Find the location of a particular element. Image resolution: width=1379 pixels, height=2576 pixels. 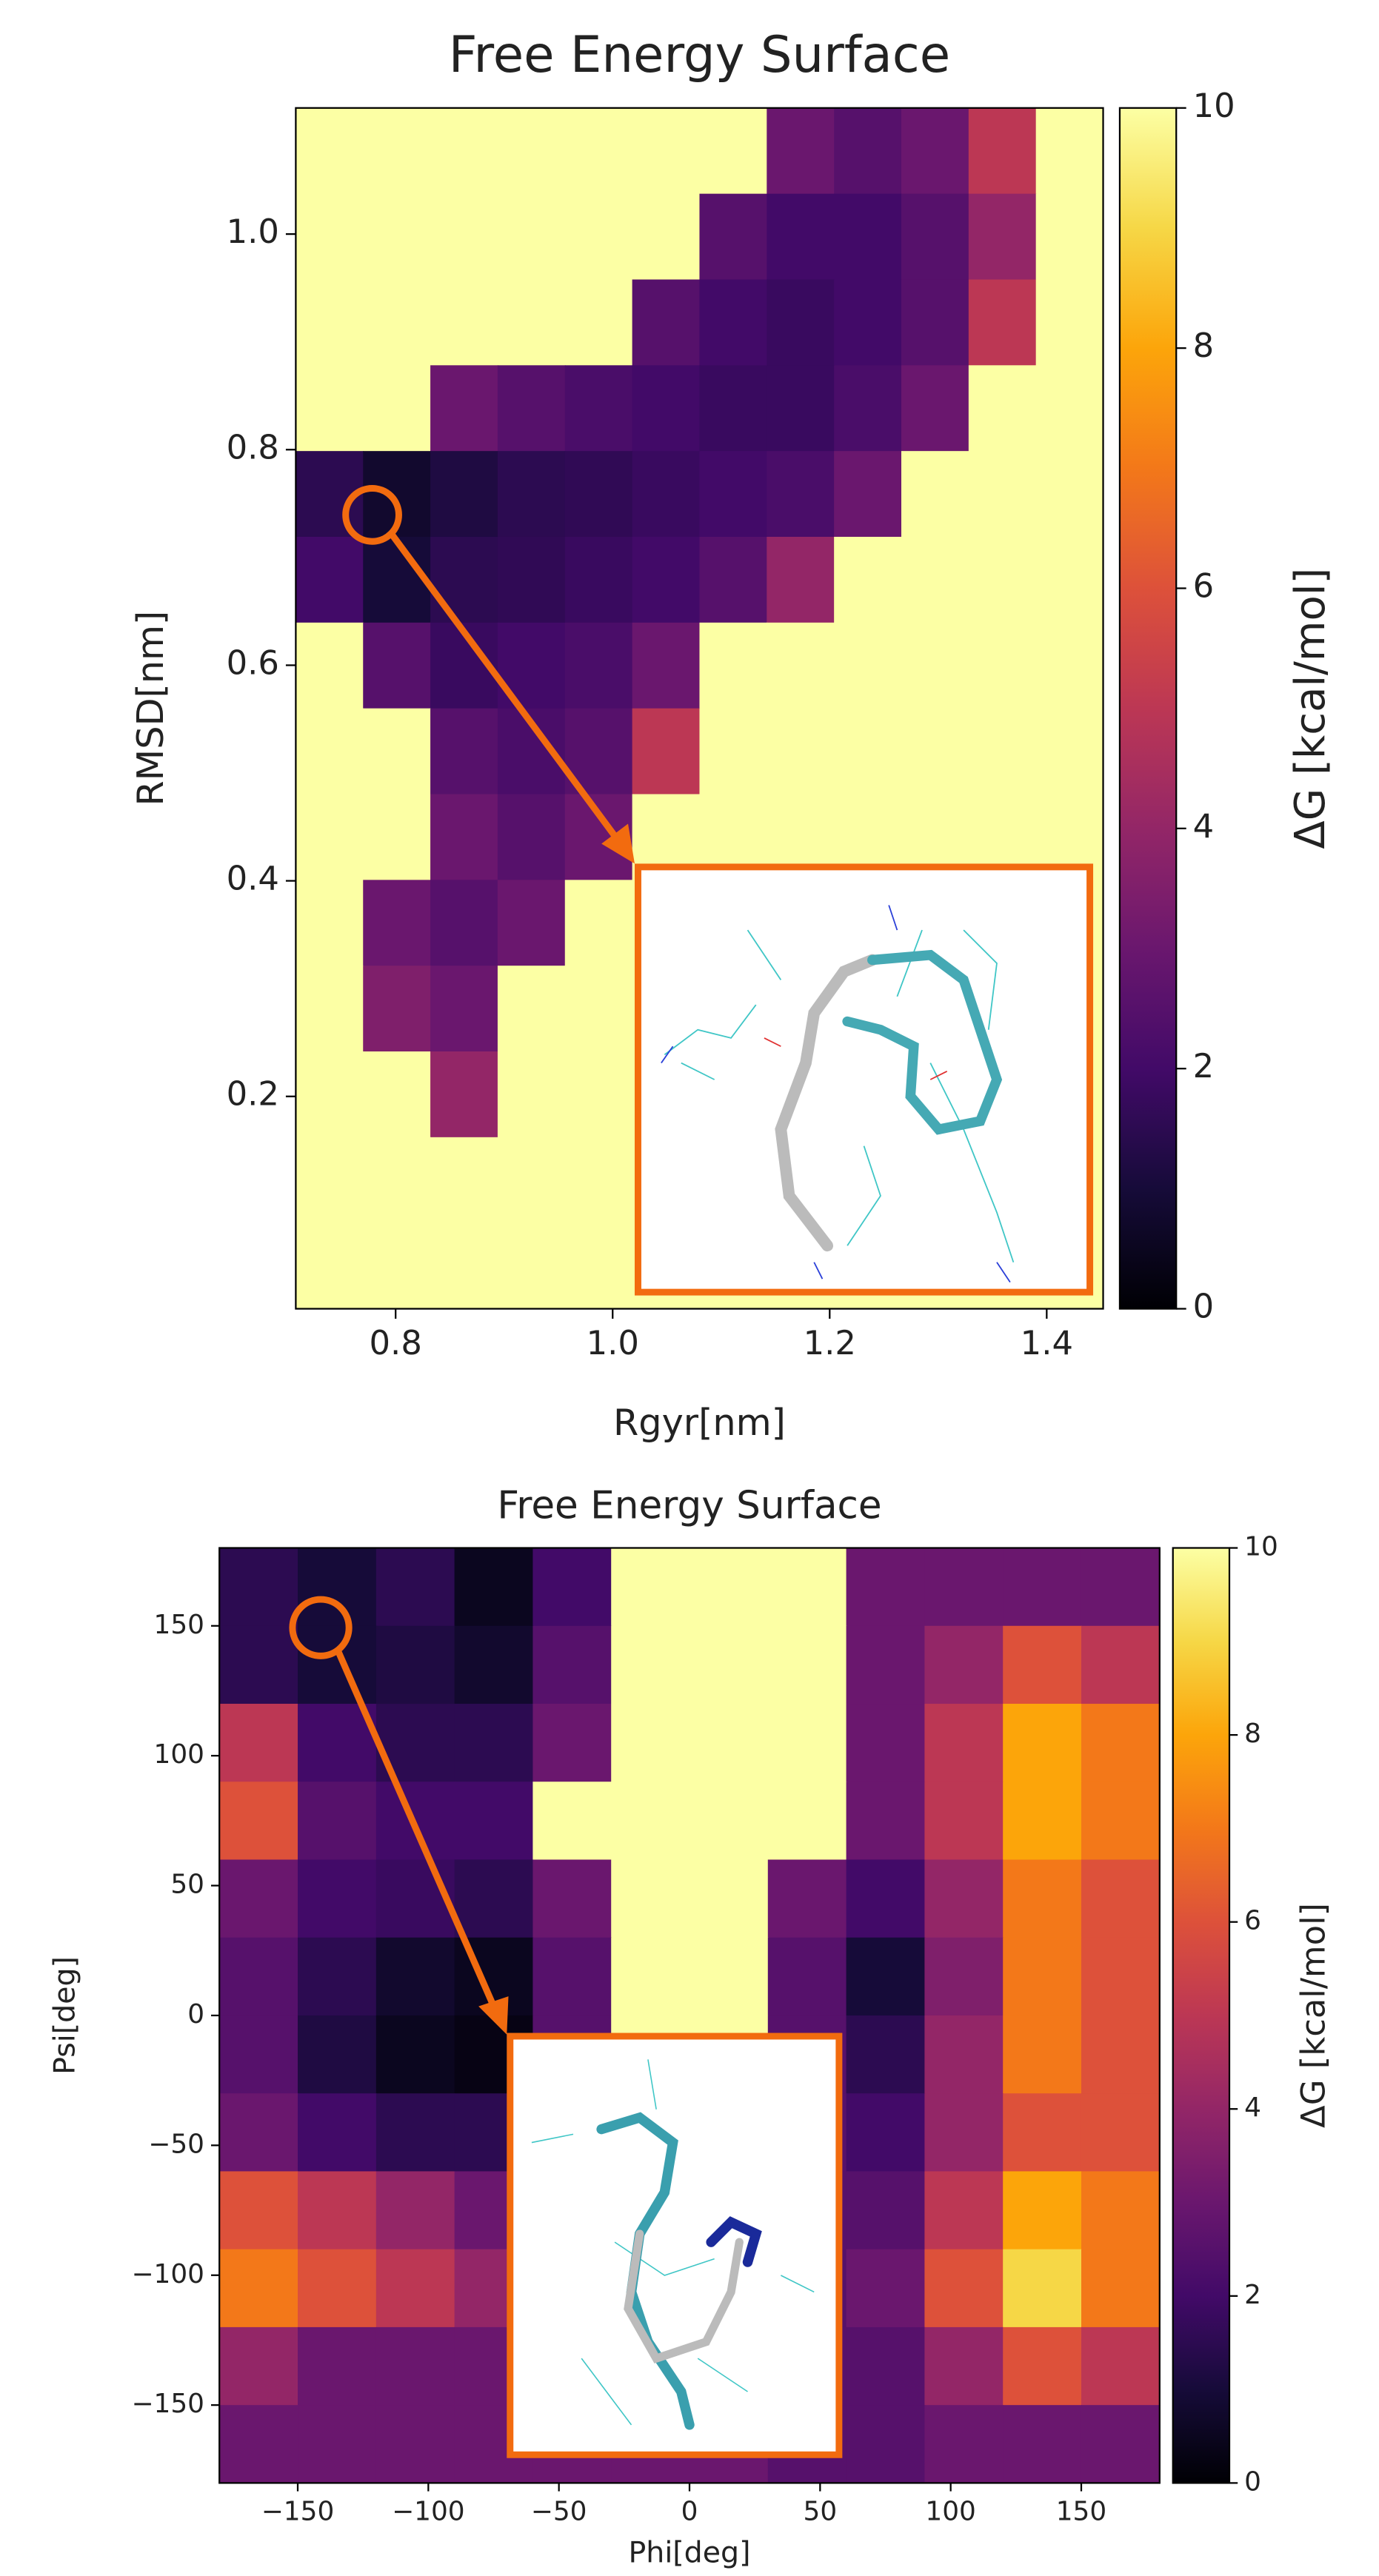

atoms is located at coordinates (836, 1094).